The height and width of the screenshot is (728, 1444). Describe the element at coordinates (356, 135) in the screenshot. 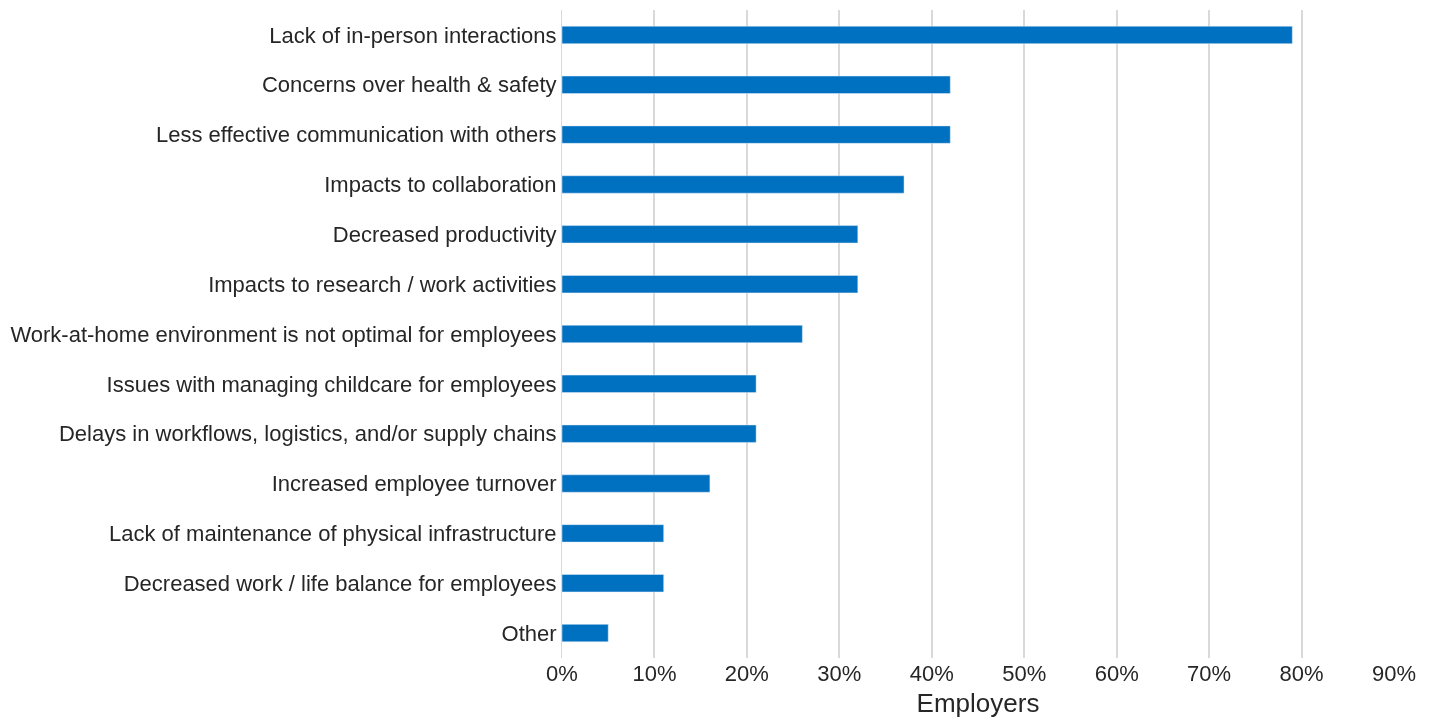

I see `y-tick-label: Less effective communication with others` at that location.